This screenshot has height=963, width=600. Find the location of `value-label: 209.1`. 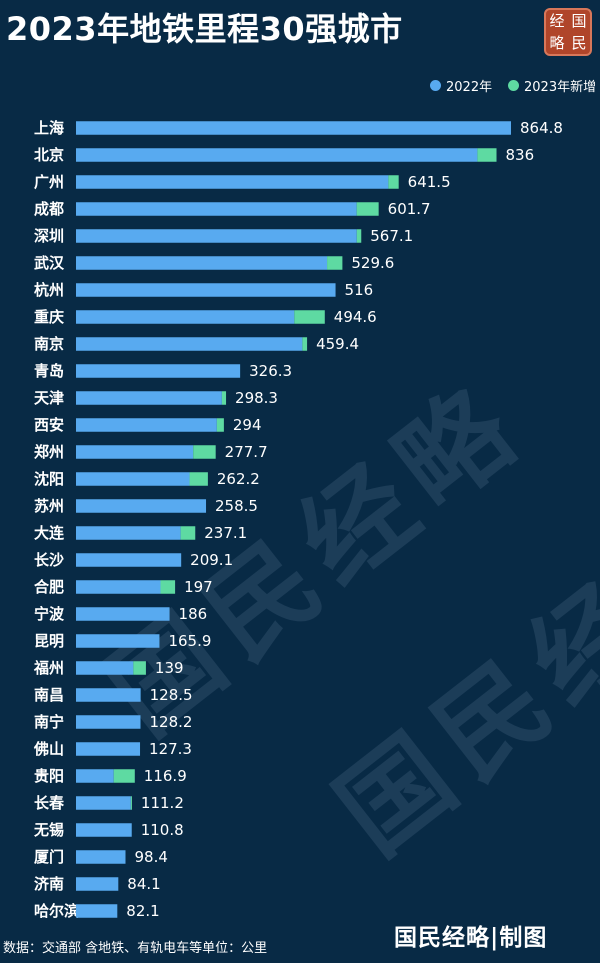

value-label: 209.1 is located at coordinates (211, 560).